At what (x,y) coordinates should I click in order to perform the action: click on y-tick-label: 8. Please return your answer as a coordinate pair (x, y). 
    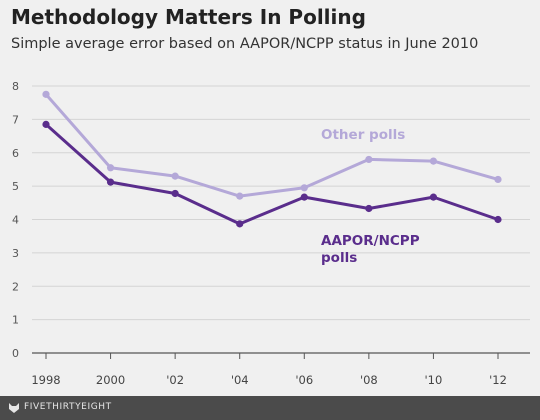
    Looking at the image, I should click on (15, 86).